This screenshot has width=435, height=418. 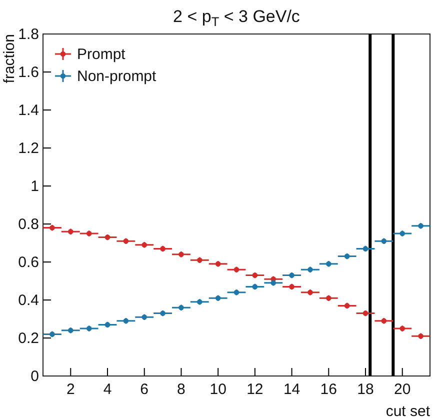 What do you see at coordinates (9, 59) in the screenshot?
I see `y-axis-title: fraction` at bounding box center [9, 59].